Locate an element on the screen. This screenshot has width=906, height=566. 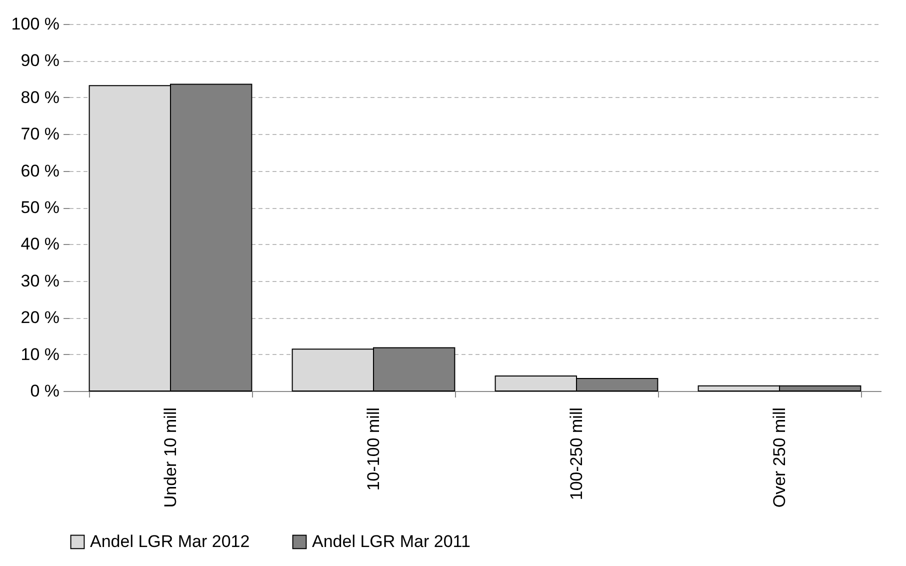
x-tick-label: 100-250 mill is located at coordinates (576, 454).